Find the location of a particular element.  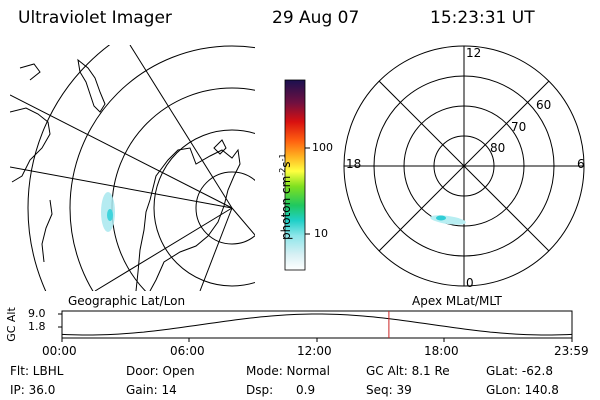

mlt-label-6: 6 is located at coordinates (581, 164).